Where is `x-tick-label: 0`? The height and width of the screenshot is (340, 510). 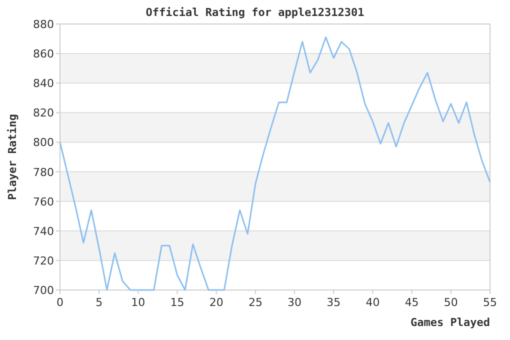
x-tick-label: 0 is located at coordinates (60, 302).